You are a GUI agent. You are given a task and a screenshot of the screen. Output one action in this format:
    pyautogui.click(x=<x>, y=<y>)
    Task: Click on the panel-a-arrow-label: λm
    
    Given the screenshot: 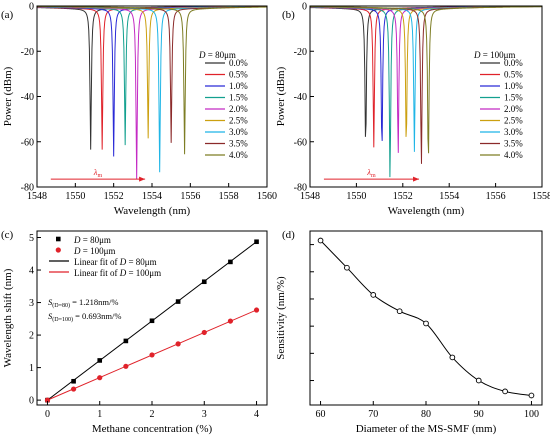 What is the action you would take?
    pyautogui.click(x=98, y=173)
    